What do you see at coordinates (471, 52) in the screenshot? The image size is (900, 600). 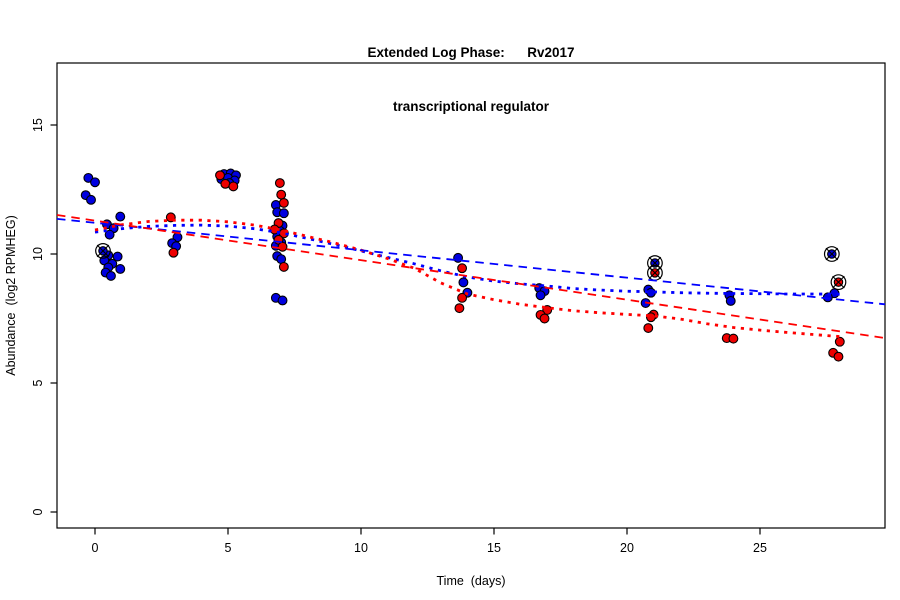 I see `chart-title-line1: Extended Log Phase: Rv2017` at bounding box center [471, 52].